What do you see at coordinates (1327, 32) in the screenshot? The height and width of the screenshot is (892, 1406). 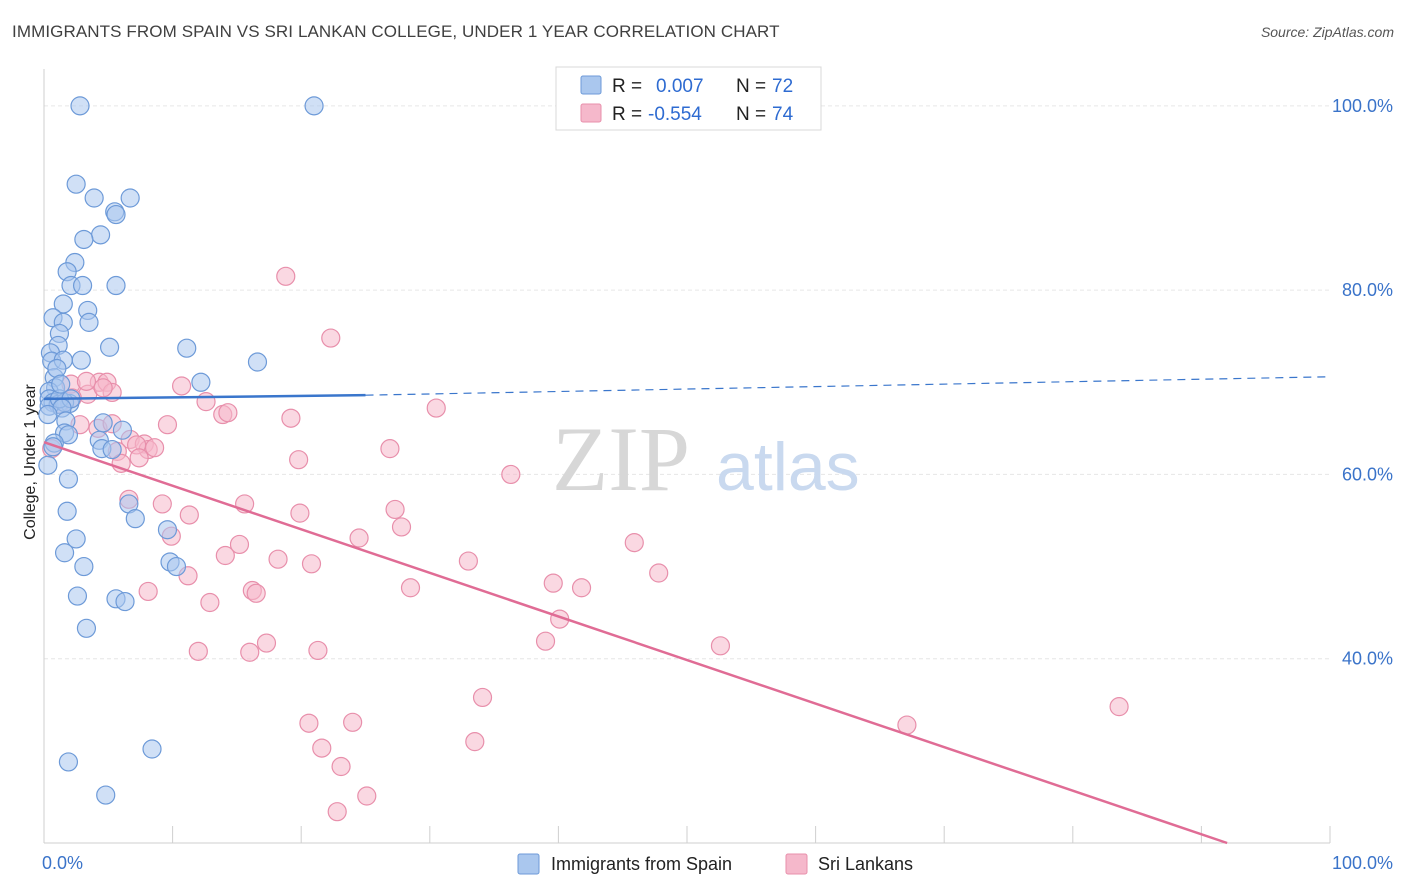 I see `chart-source: Source: ZipAtlas.com` at bounding box center [1327, 32].